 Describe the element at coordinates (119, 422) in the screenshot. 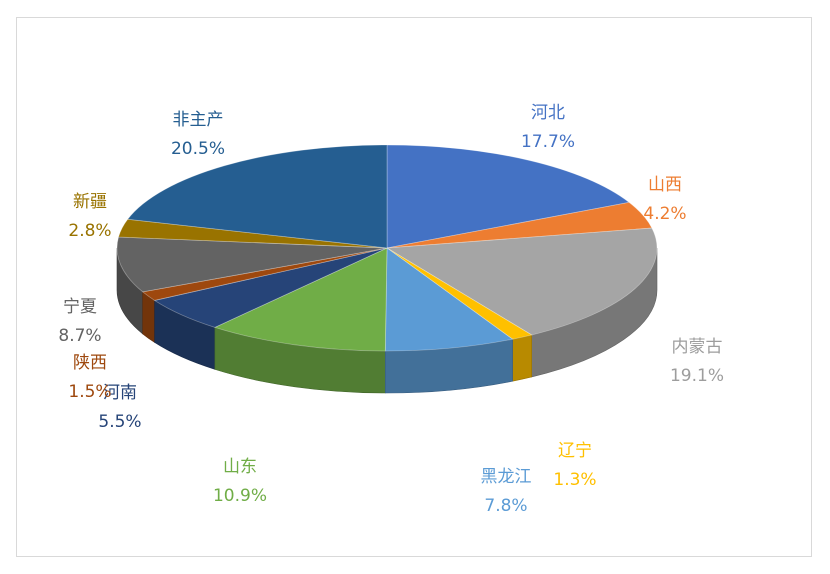

I see `slice-value-label: 5.5%` at that location.